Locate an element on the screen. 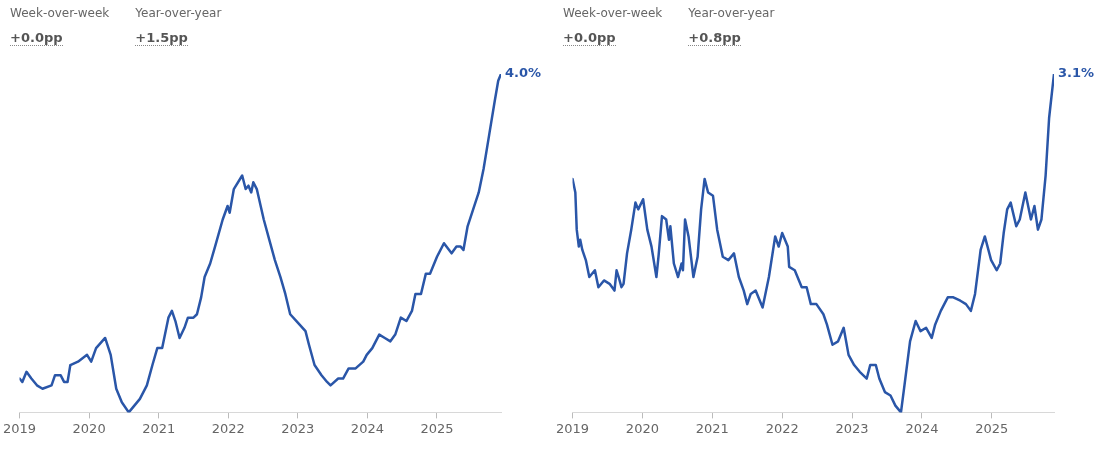 Image resolution: width=1107 pixels, height=452 pixels. annotation: 4.0% is located at coordinates (523, 73).